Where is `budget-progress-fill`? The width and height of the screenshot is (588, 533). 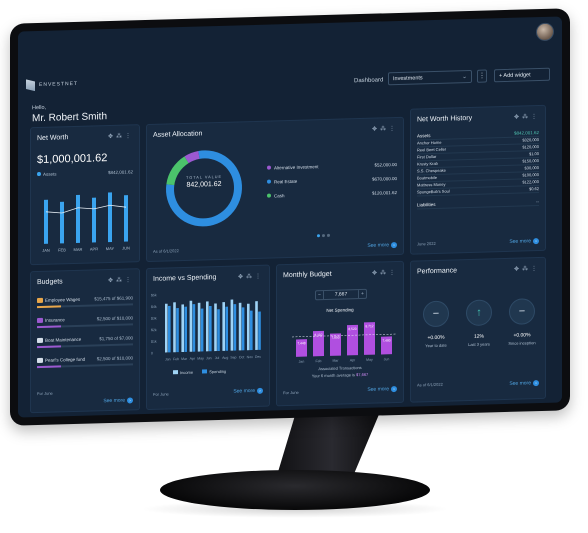
budget-progress-fill is located at coordinates (49, 346).